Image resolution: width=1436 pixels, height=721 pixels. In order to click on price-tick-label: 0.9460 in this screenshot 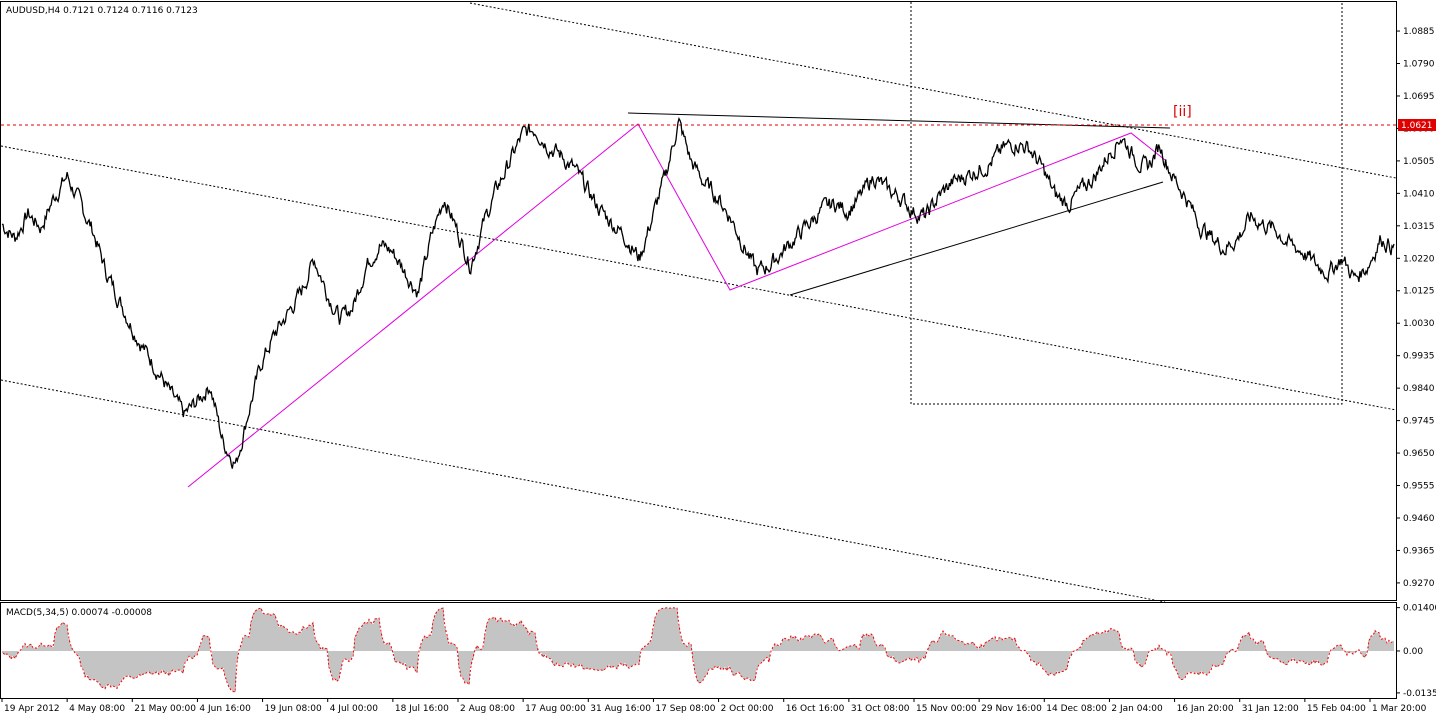, I will do `click(1419, 519)`.